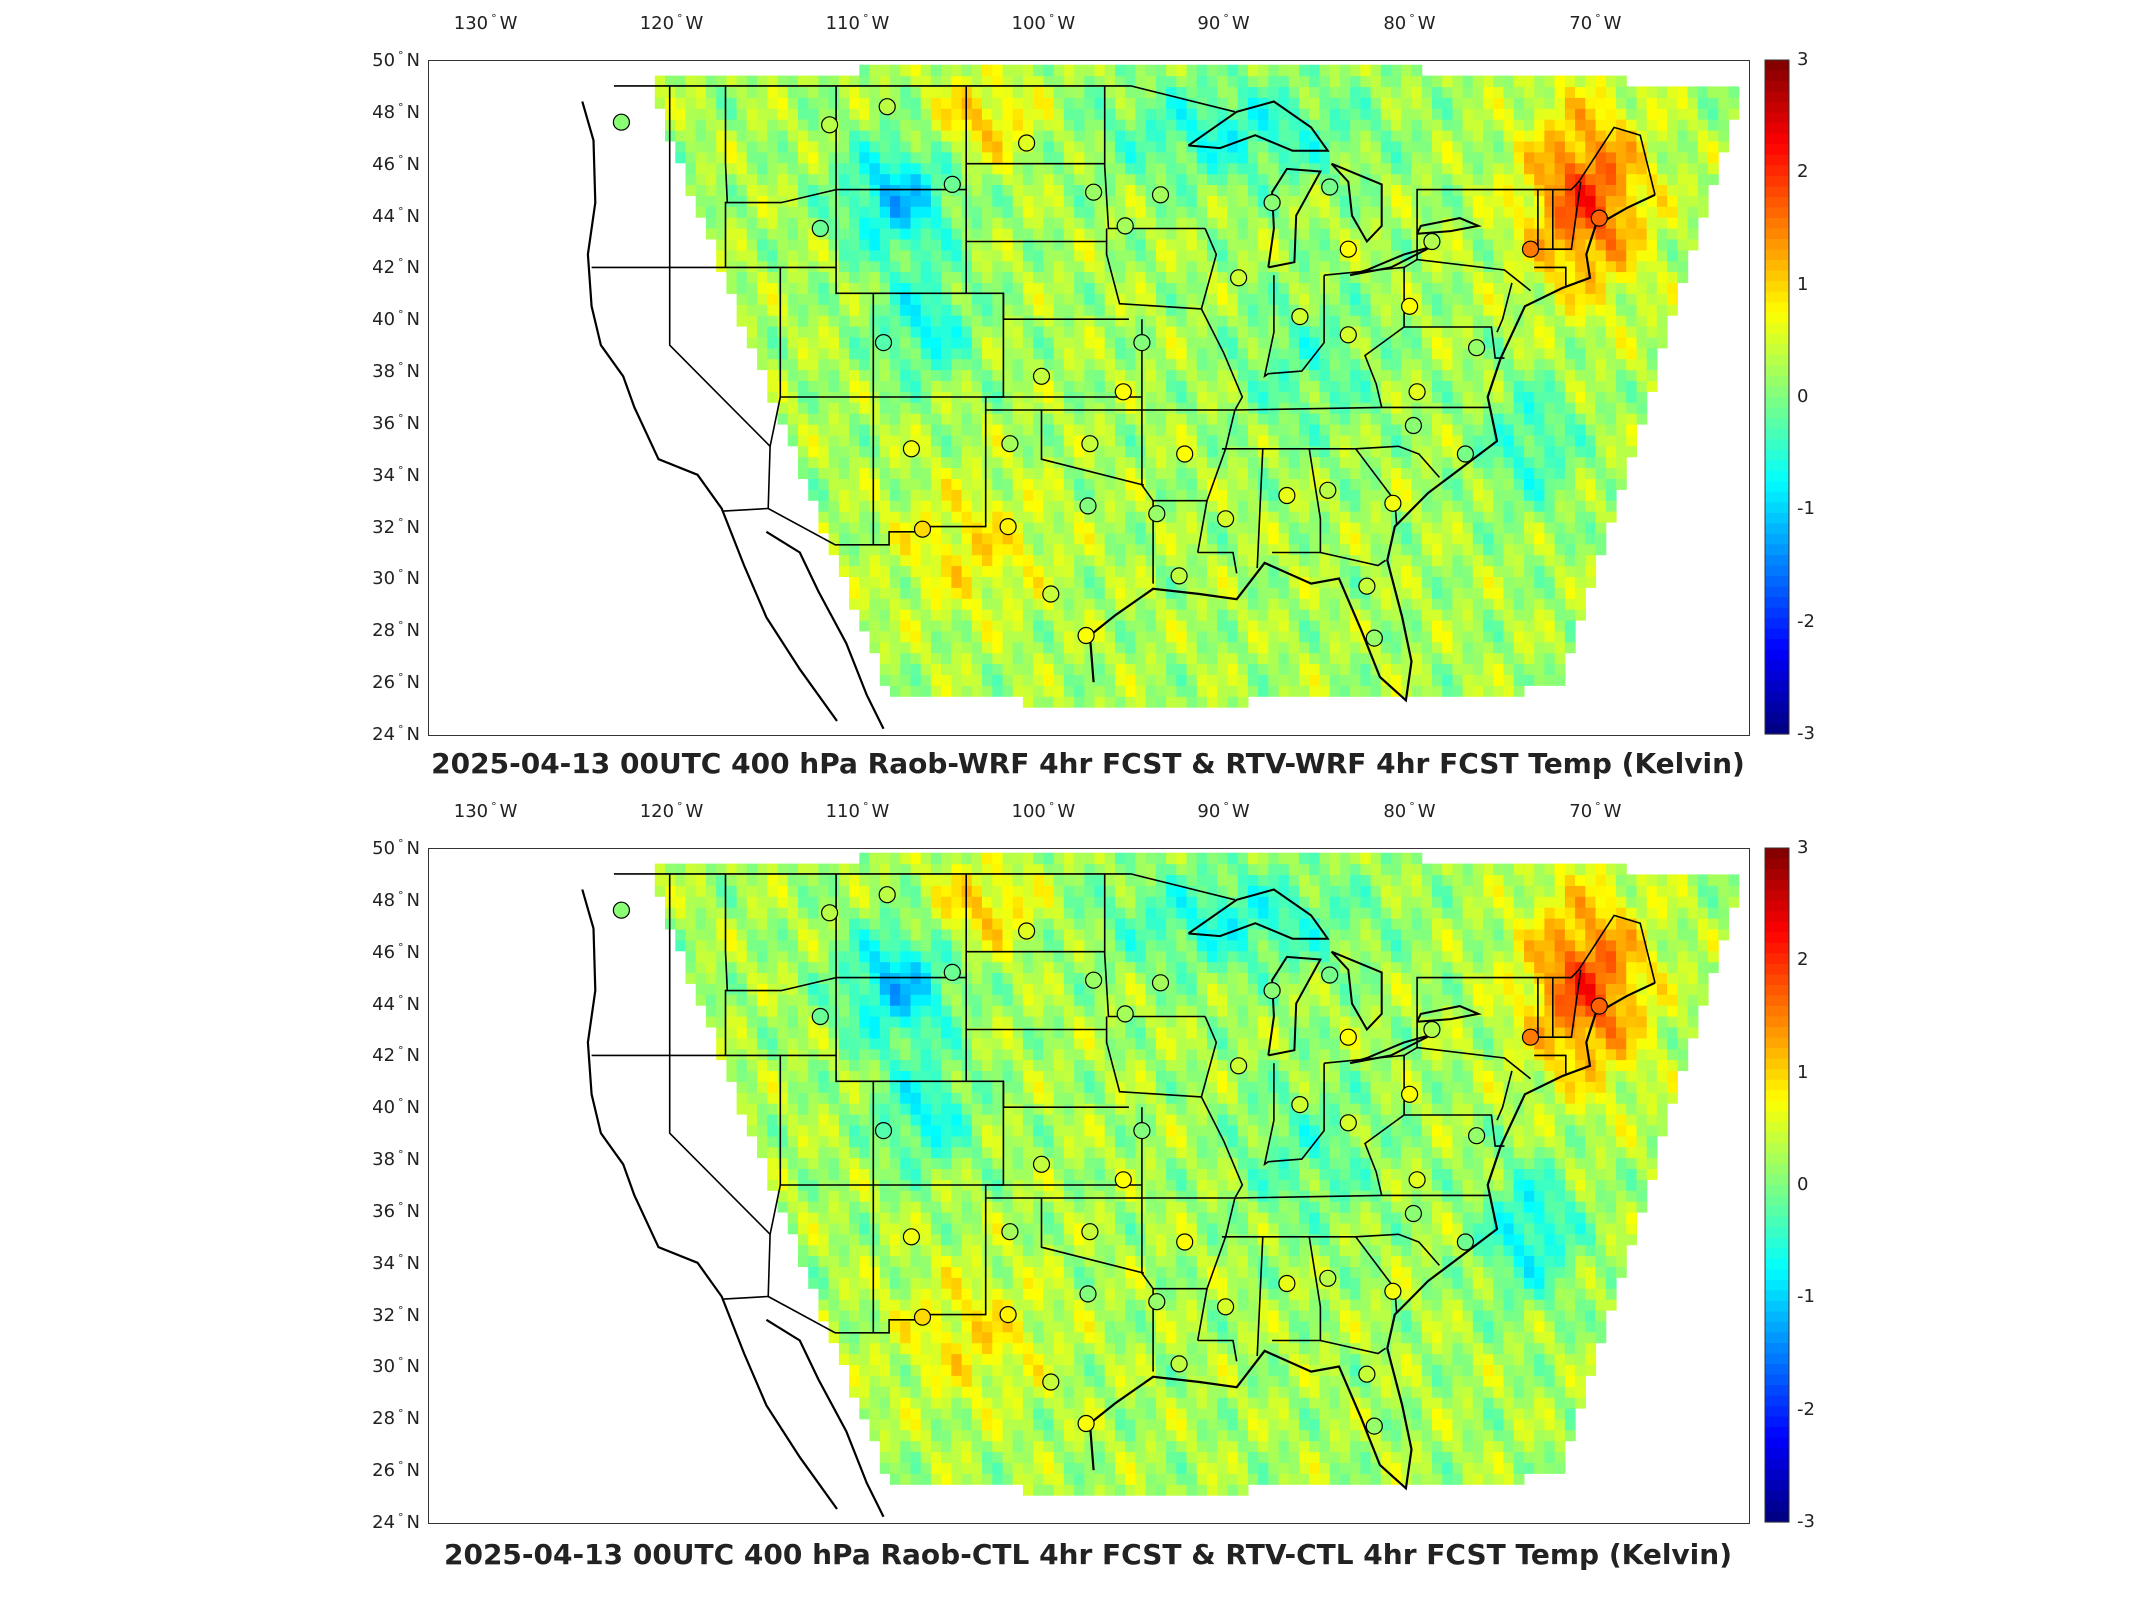 The width and height of the screenshot is (2133, 1600). I want to click on colorbar-tick-label: 1, so click(1803, 284).